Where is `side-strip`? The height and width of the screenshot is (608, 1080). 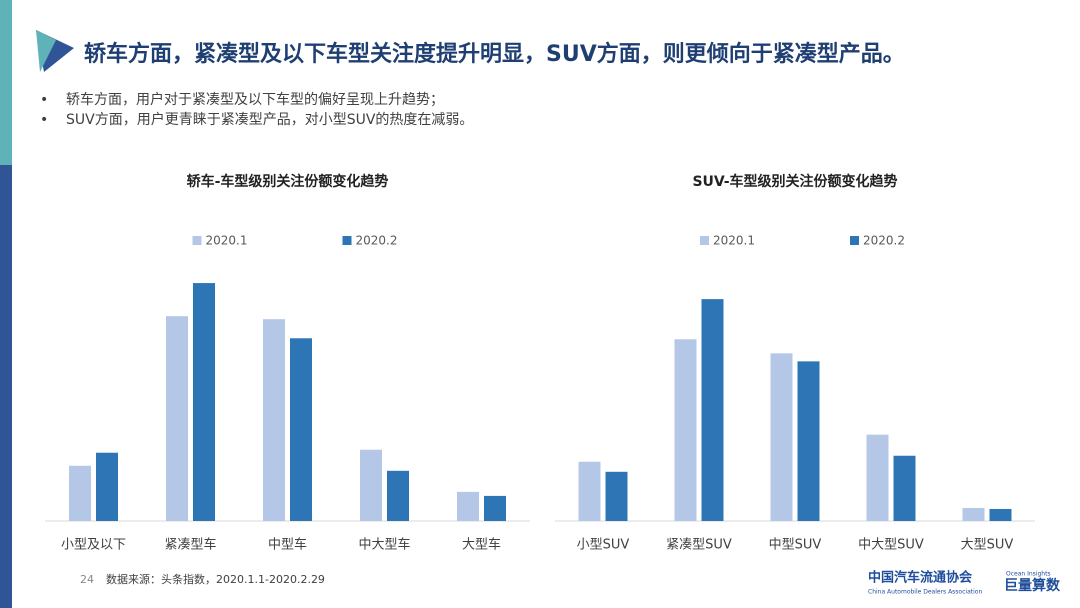 side-strip is located at coordinates (6, 386).